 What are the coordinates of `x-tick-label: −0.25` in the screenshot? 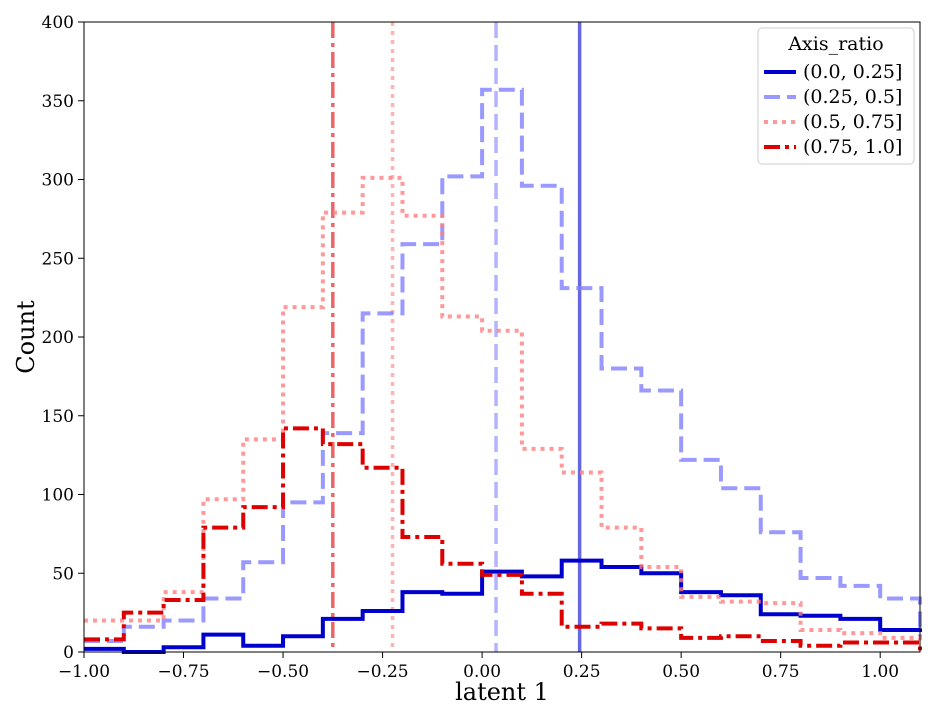 It's located at (383, 672).